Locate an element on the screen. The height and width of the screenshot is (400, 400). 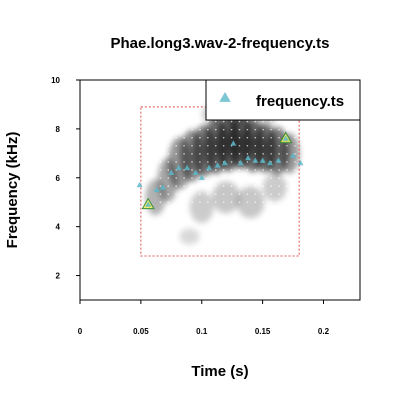
y-axis: 2 4 6 8 10 is located at coordinates (65, 178).